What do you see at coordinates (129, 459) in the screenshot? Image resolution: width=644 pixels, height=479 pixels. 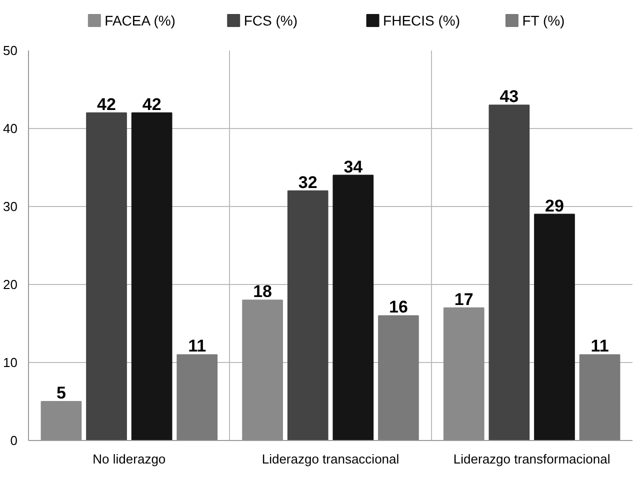 I see `x-tick-label: No liderazgo` at bounding box center [129, 459].